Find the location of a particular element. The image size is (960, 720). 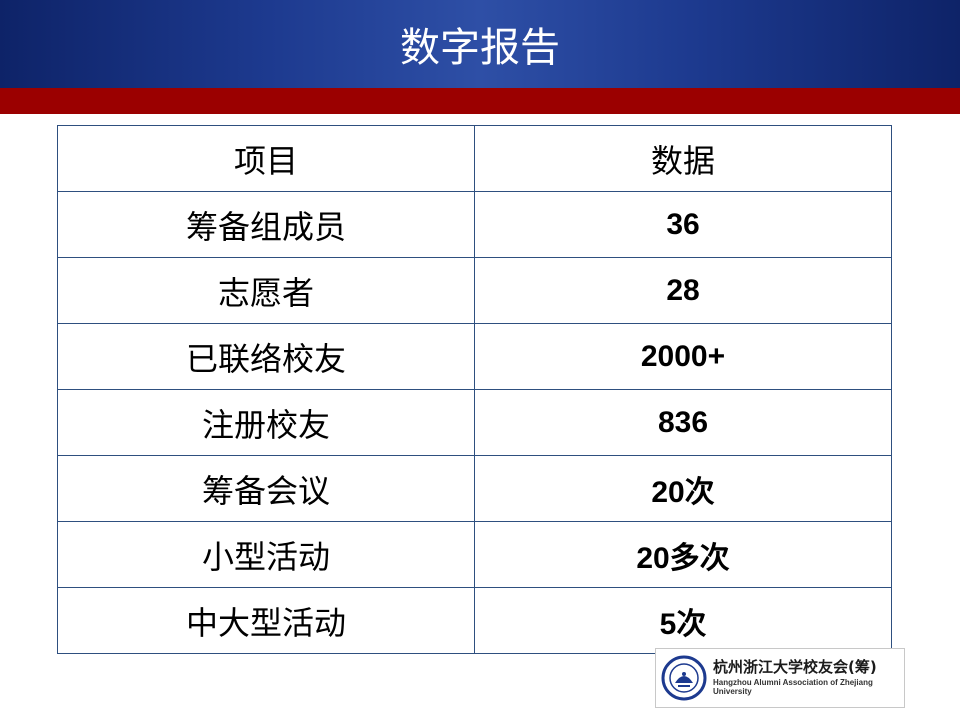

table-row: 筹备组成员 36 is located at coordinates (474, 224).